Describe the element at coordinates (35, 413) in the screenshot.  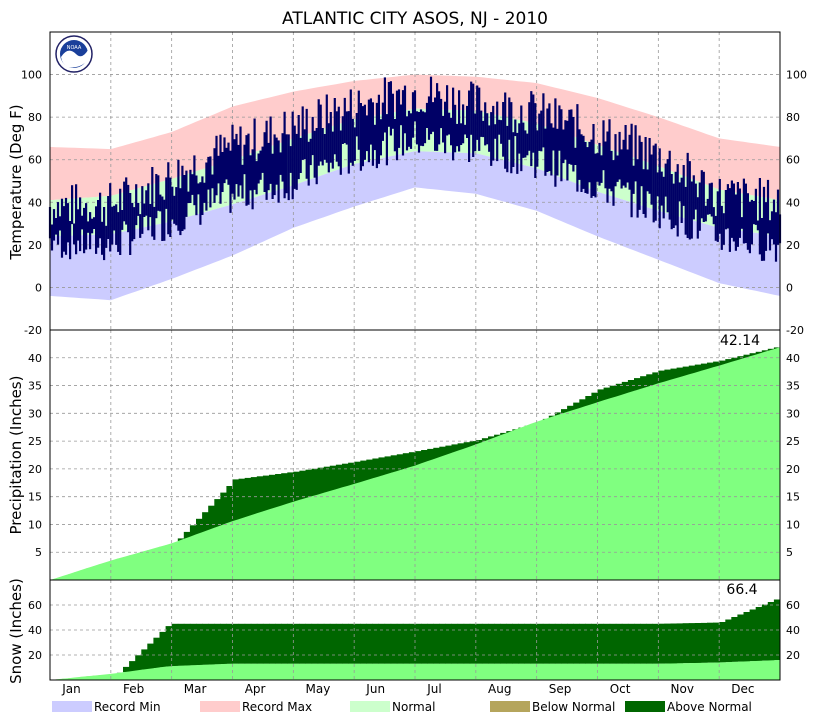
I see `y-tick-label-left: 30` at that location.